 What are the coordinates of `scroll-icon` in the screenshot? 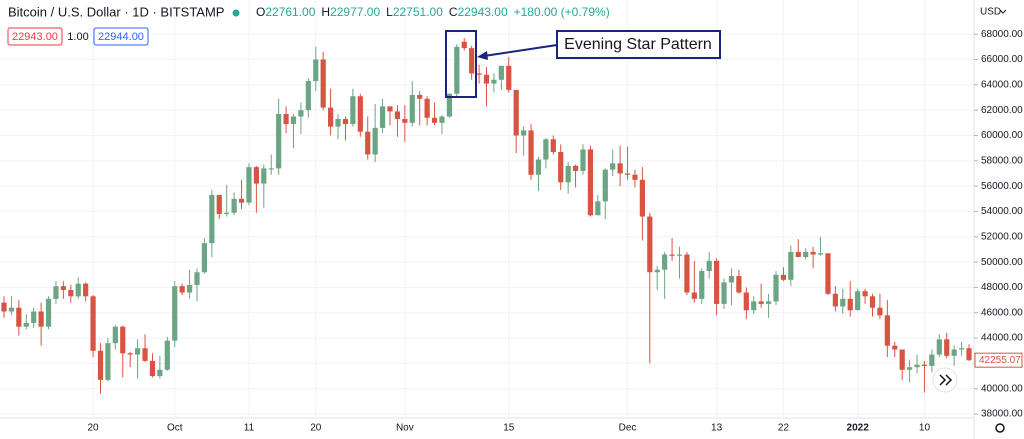 It's located at (946, 380).